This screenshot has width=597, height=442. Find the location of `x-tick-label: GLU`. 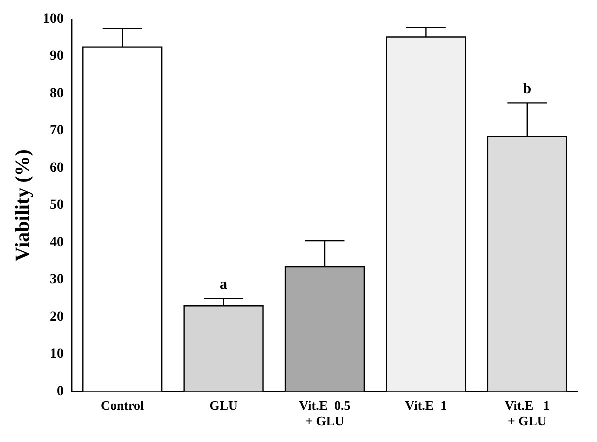

x-tick-label: GLU is located at coordinates (224, 405).